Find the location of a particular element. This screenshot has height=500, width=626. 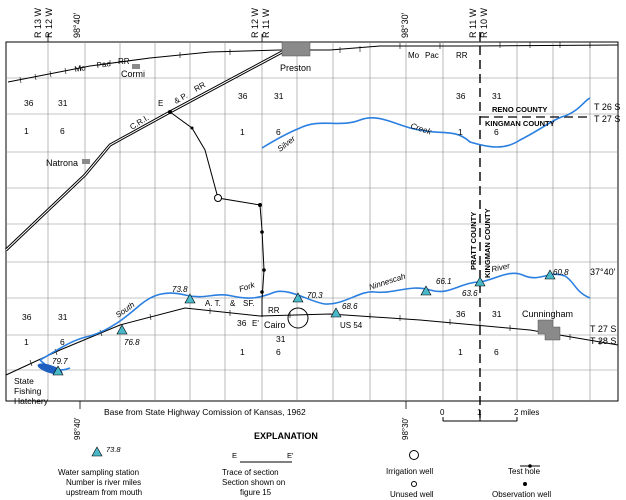

legend-trace-note1: Section shown on is located at coordinates (253, 482).